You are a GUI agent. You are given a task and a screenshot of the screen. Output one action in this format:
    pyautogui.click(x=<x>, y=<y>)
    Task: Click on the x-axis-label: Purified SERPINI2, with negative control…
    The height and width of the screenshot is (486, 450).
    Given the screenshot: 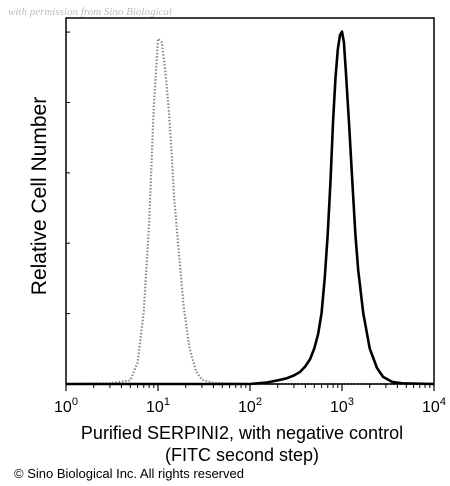 What is the action you would take?
    pyautogui.click(x=241, y=444)
    